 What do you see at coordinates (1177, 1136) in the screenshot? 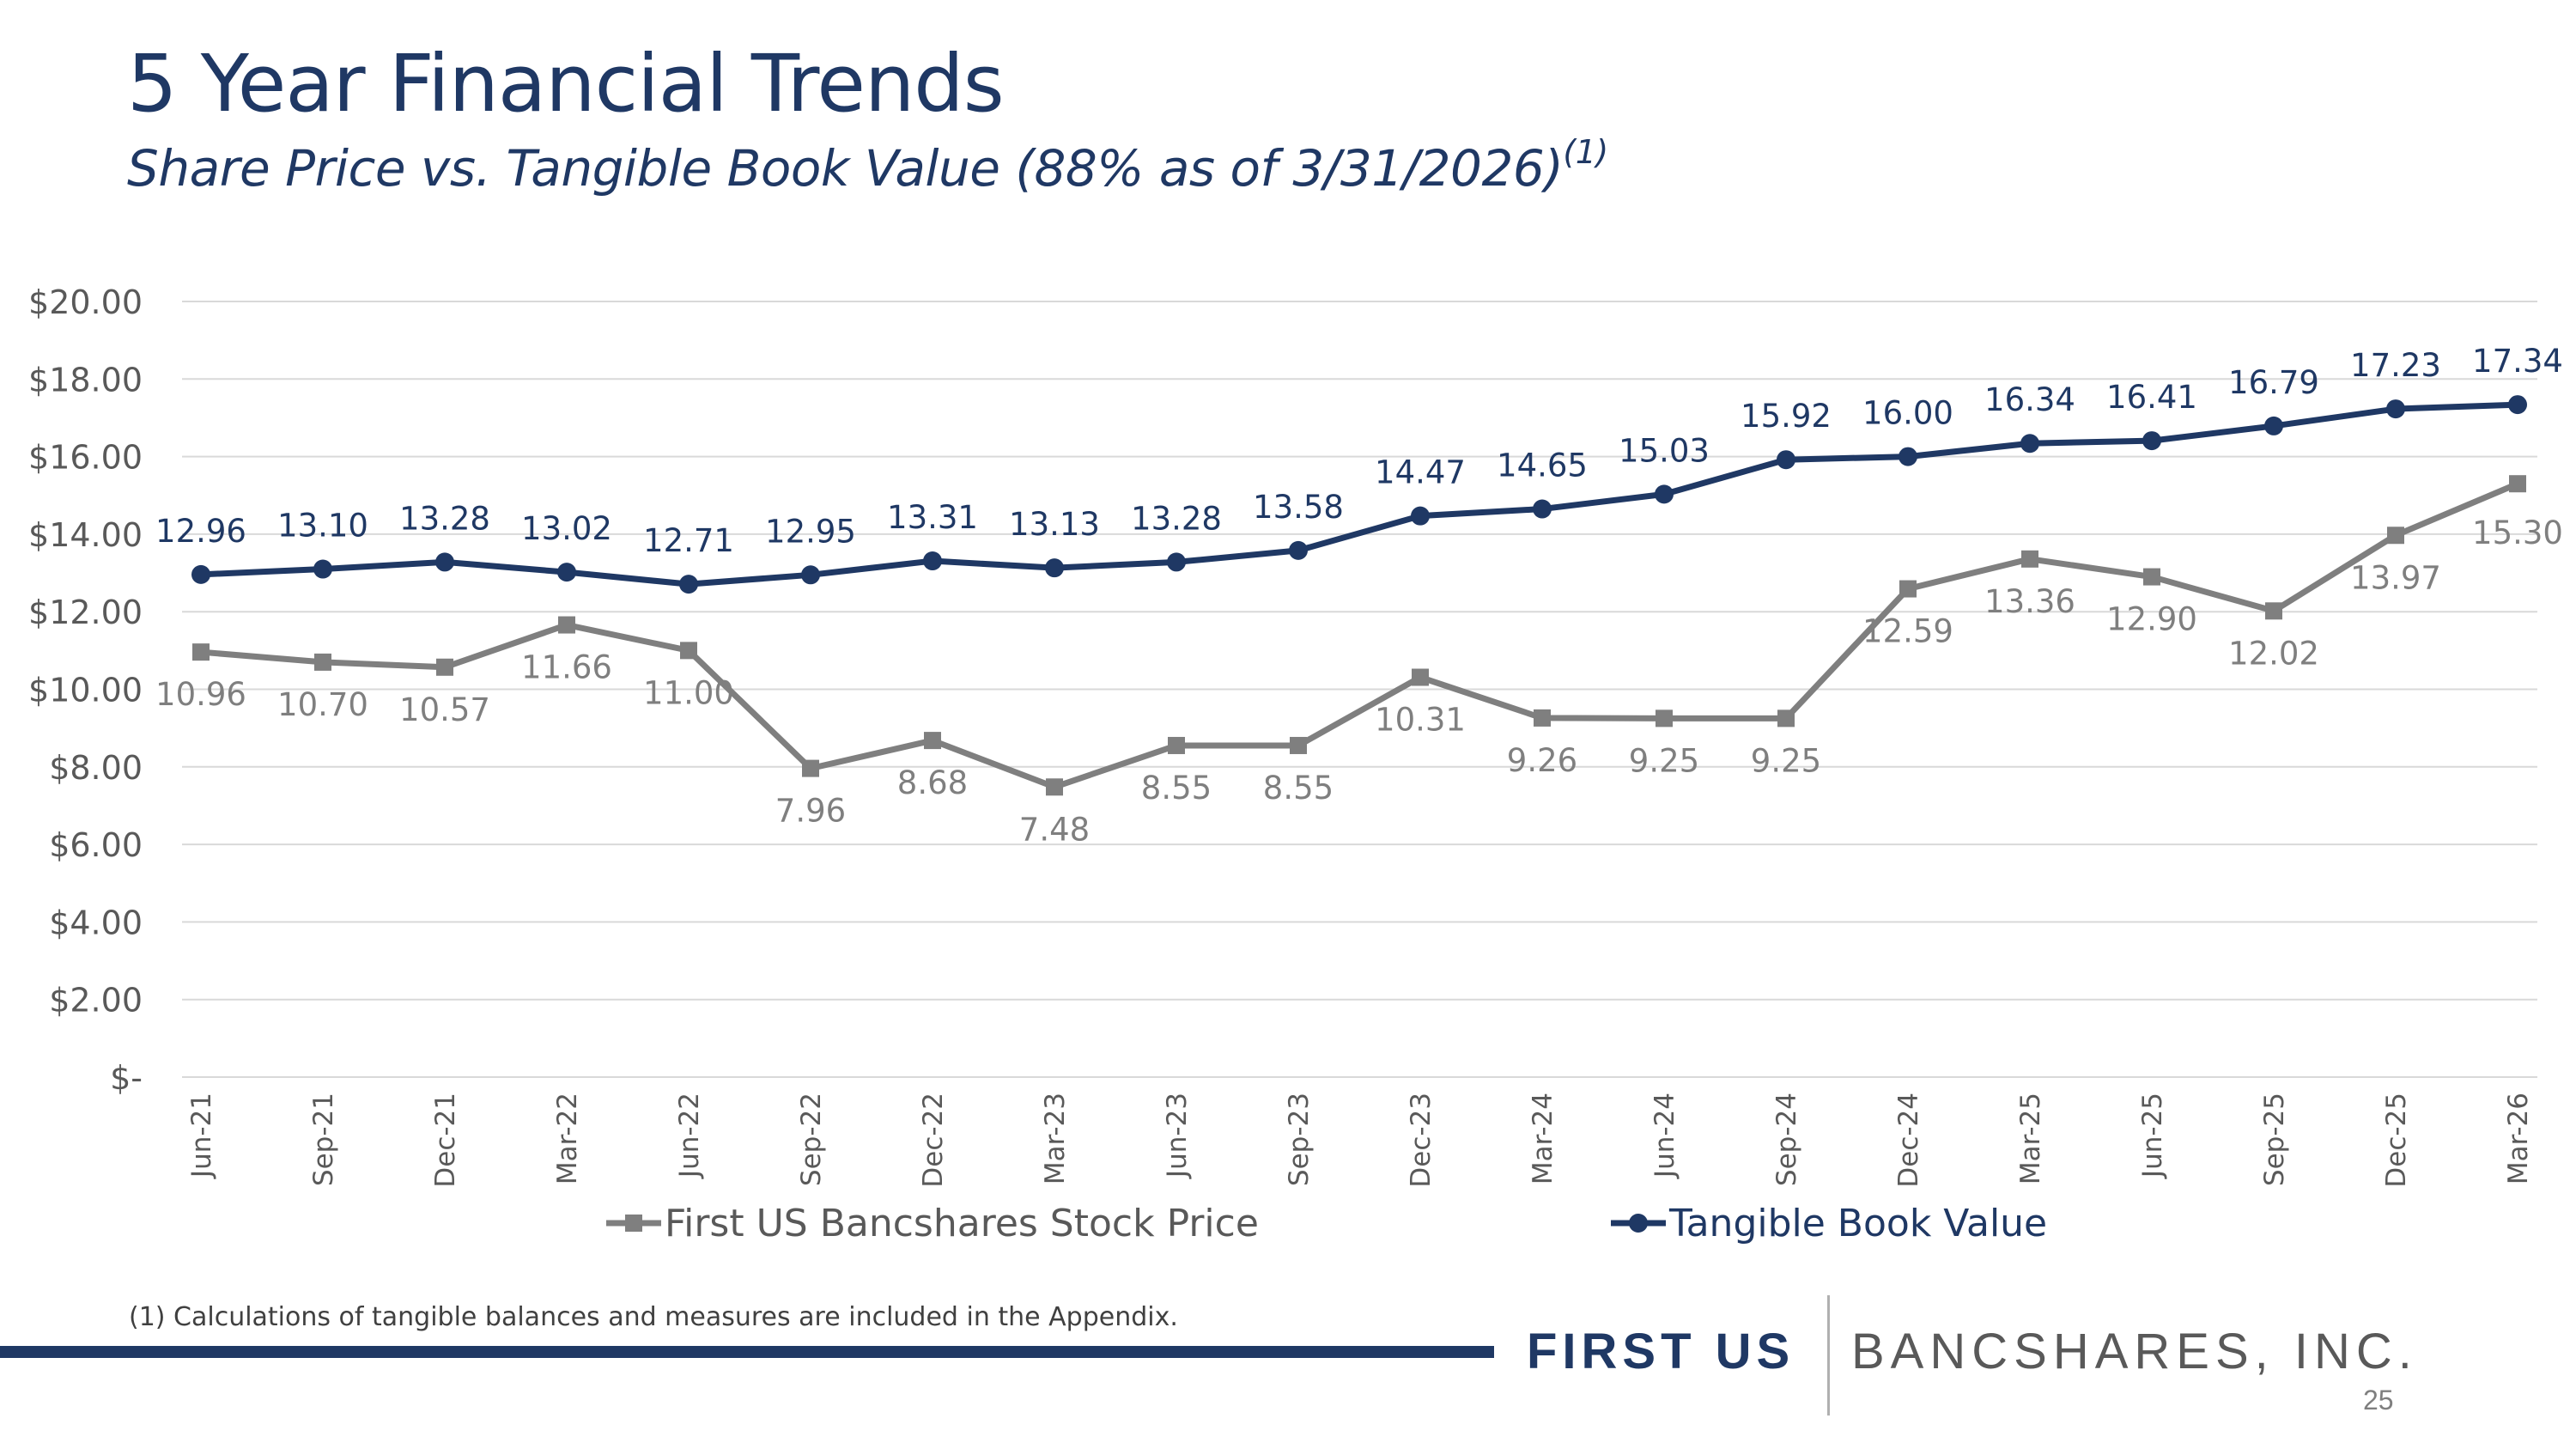
I see `x-tick-label: Jun-23` at bounding box center [1177, 1136].